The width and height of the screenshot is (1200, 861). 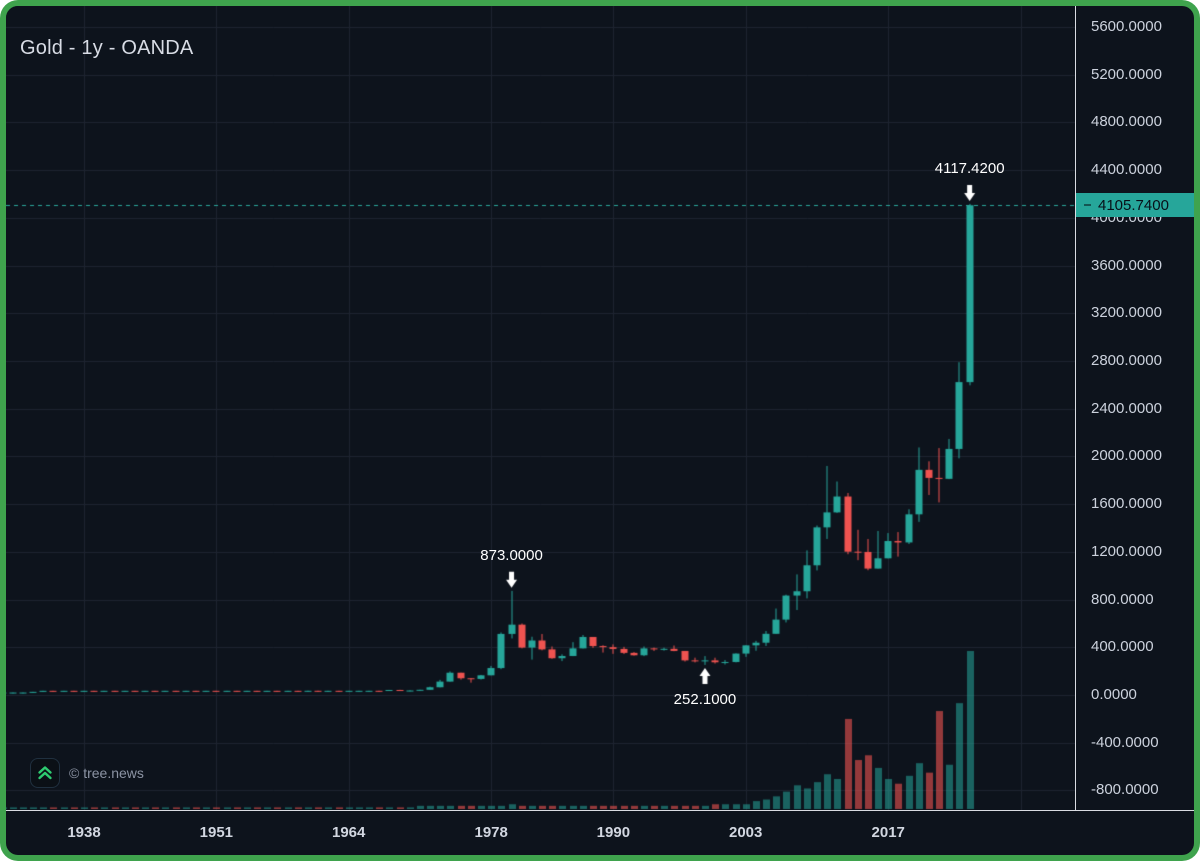 I want to click on axis-separator-horizontal, so click(x=600, y=810).